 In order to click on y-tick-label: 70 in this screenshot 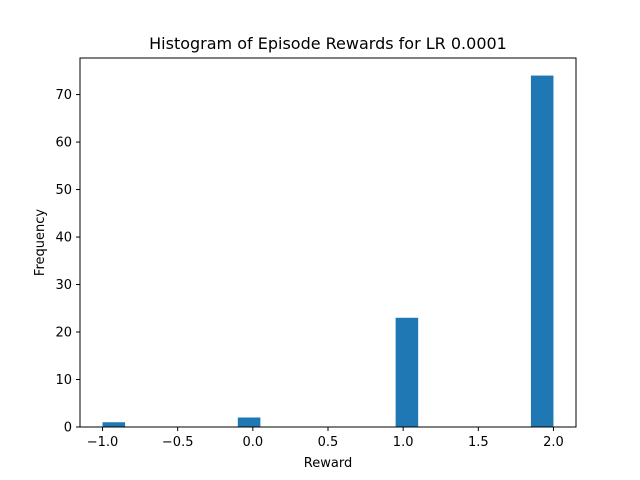, I will do `click(63, 95)`.